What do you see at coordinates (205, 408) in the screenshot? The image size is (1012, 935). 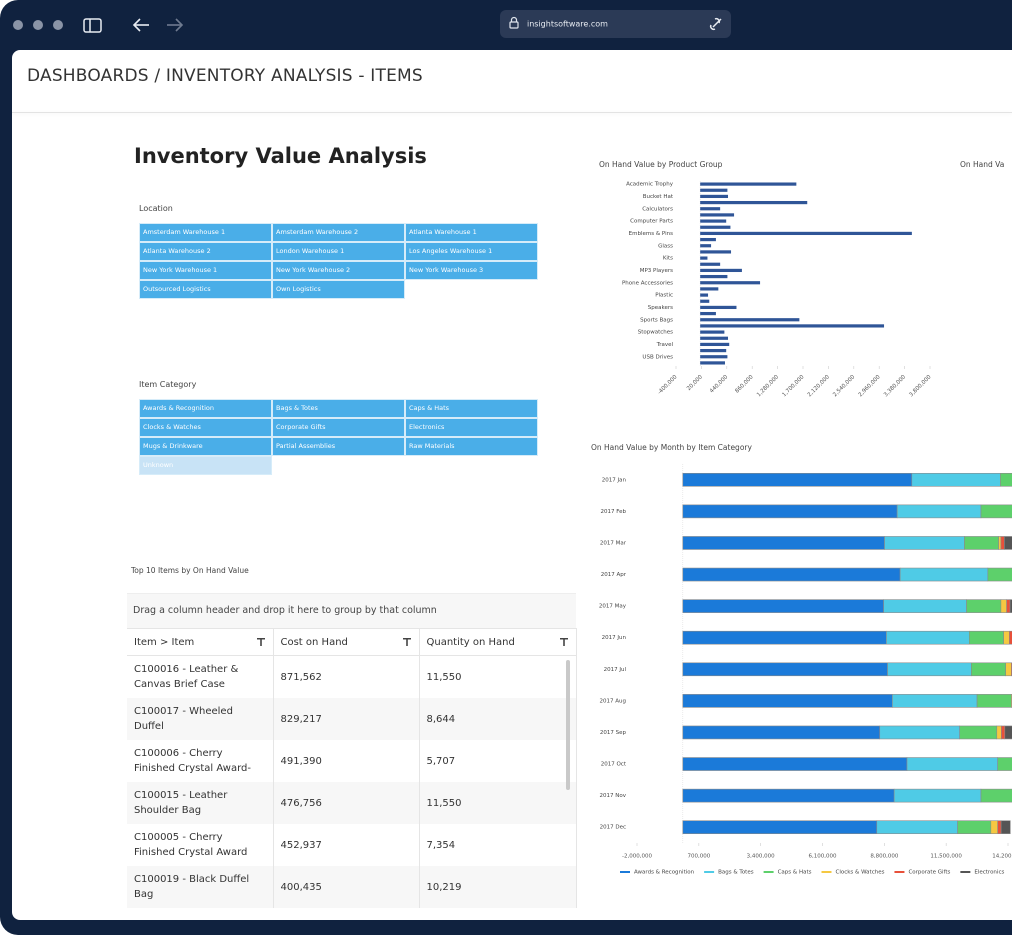 I see `filter-option: Awards & Recognition` at bounding box center [205, 408].